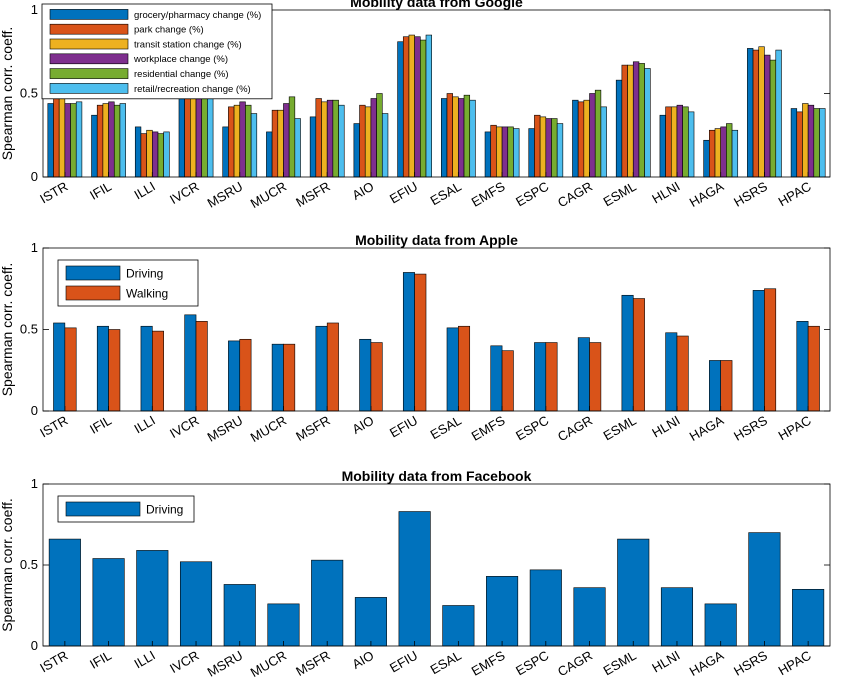 Image resolution: width=850 pixels, height=690 pixels. Describe the element at coordinates (268, 664) in the screenshot. I see `x-tick-label-mucr: MUCR` at that location.